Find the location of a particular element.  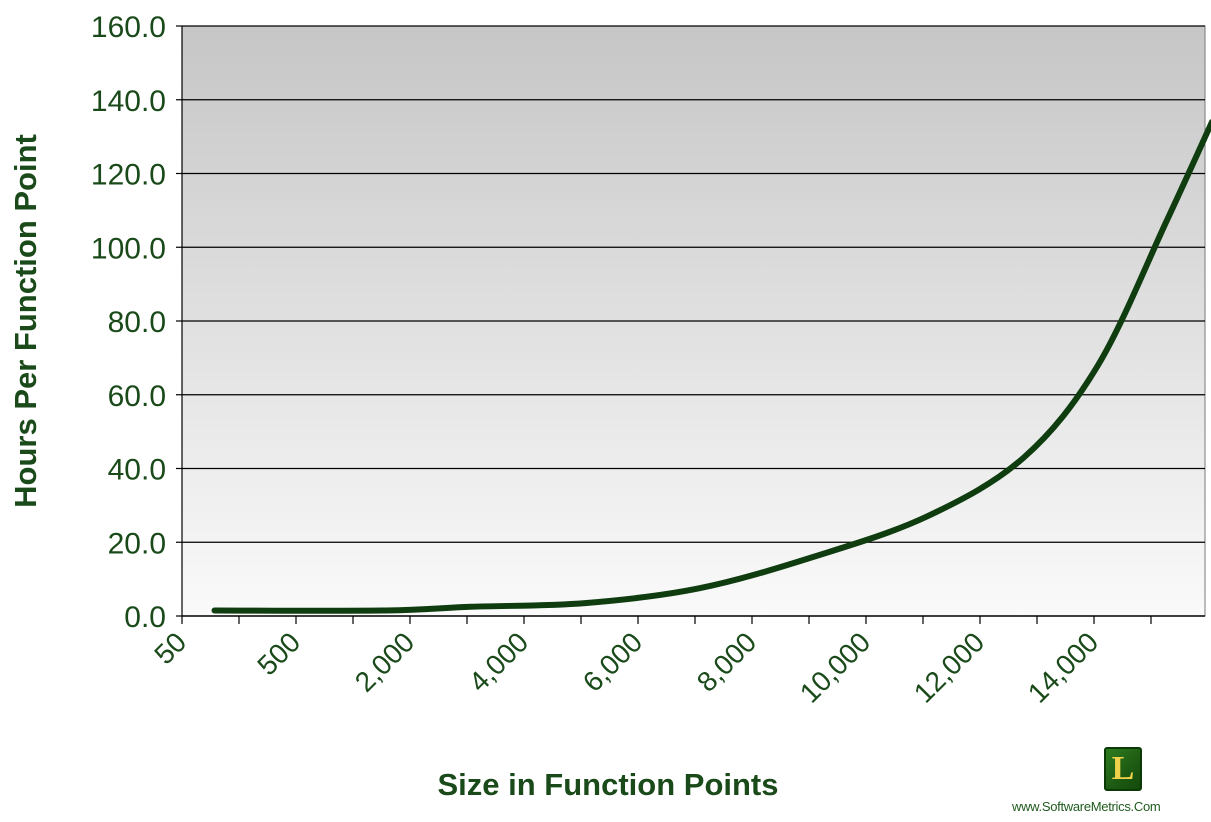

y-tick-label: 80.0 is located at coordinates (137, 322).